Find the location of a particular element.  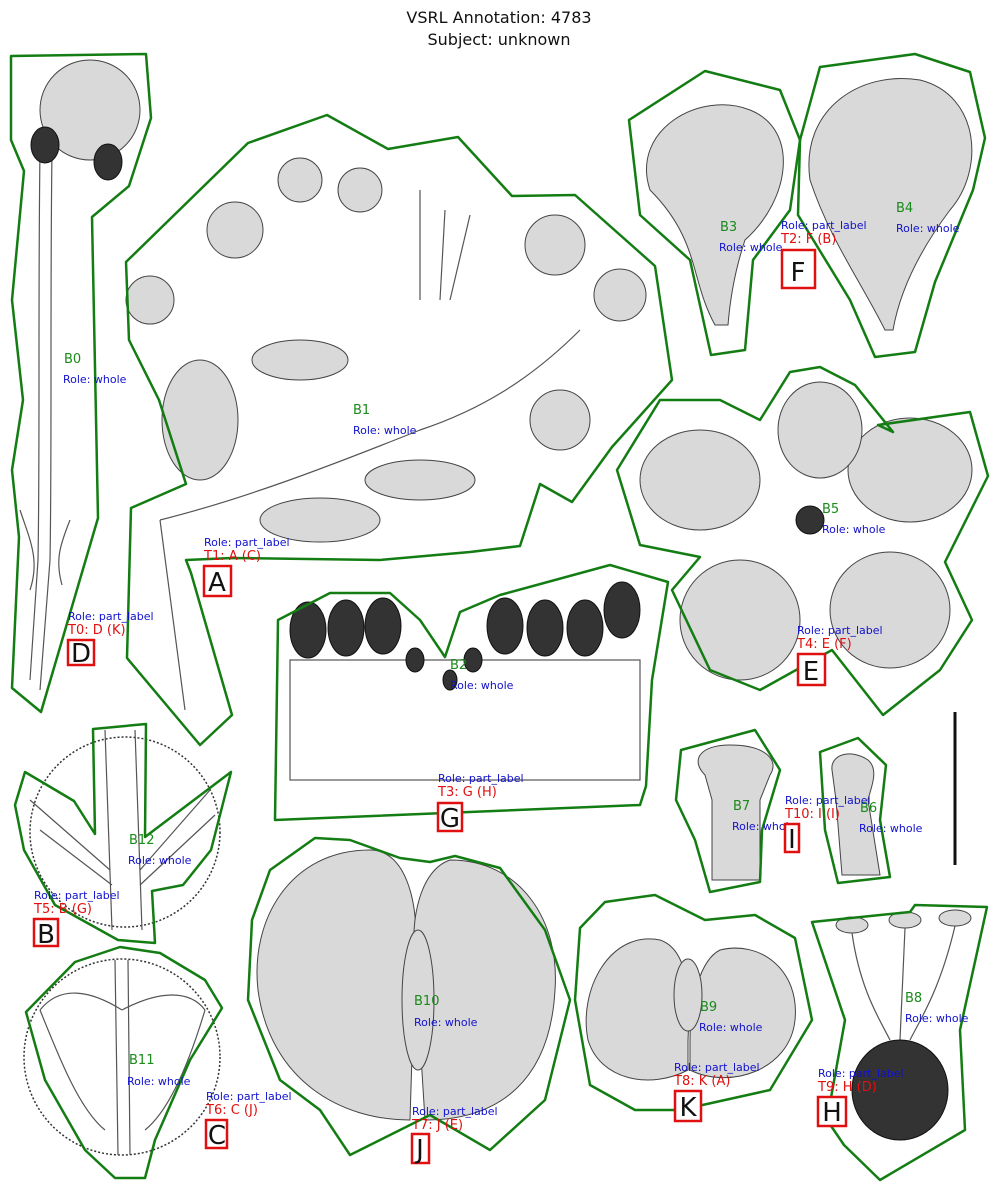

label-role-t10: Role: part_label is located at coordinates (828, 800).